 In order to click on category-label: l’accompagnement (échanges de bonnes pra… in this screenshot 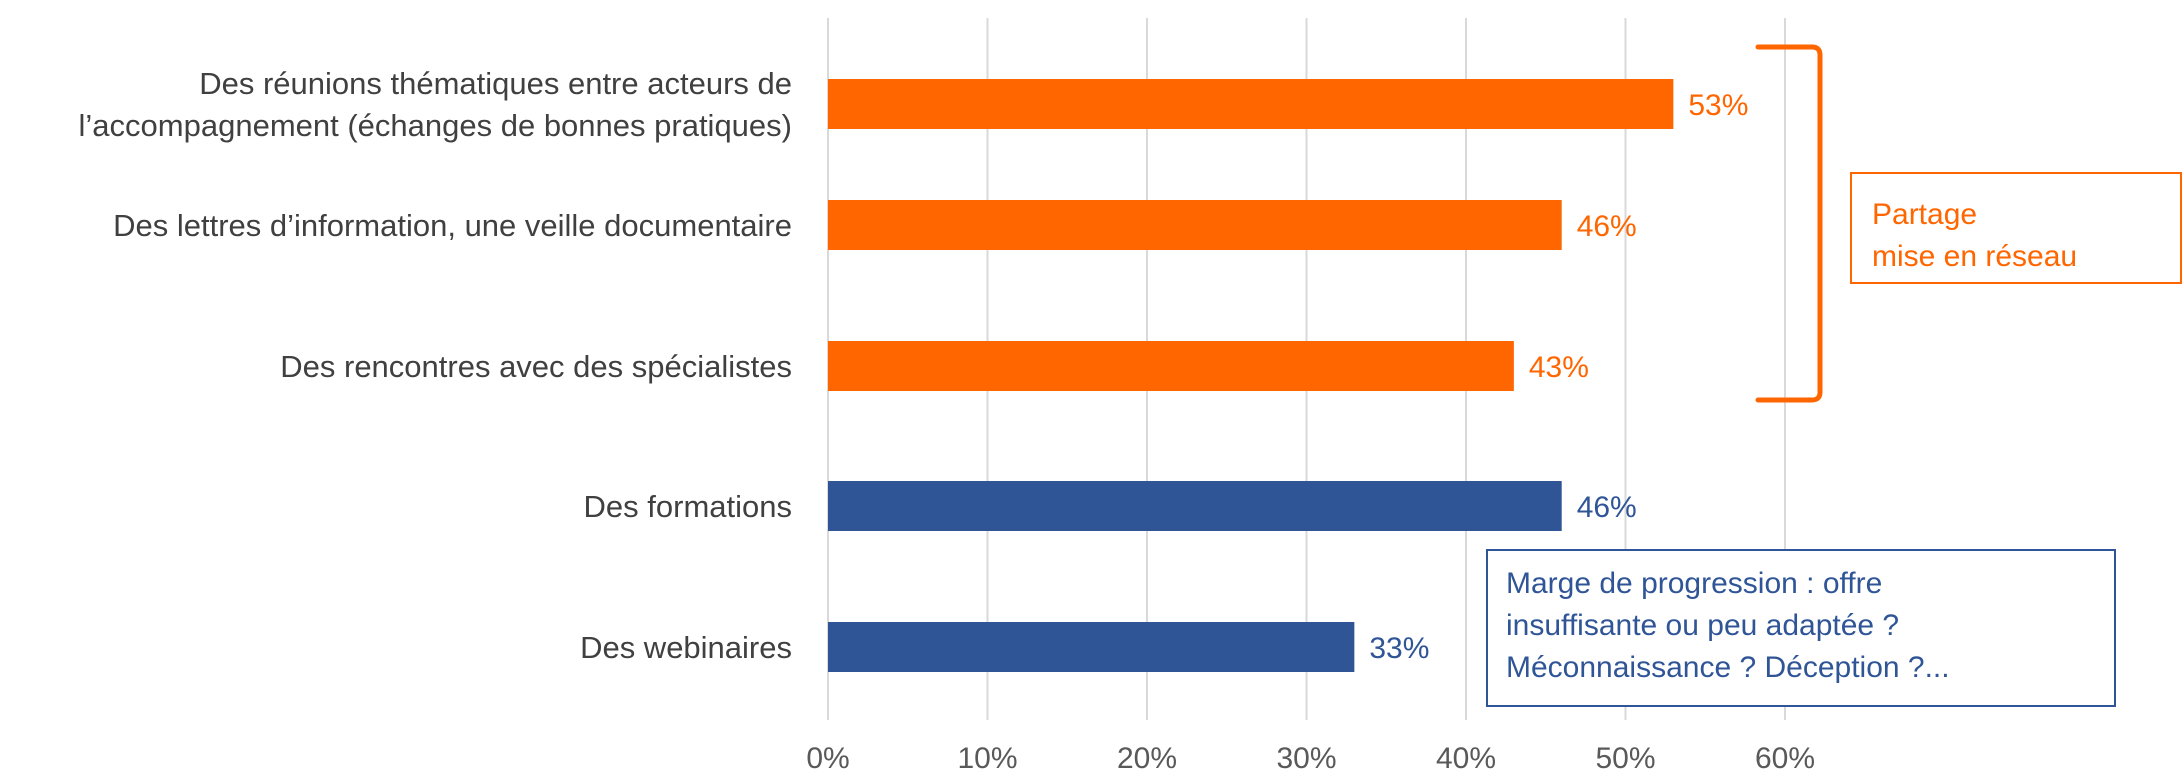, I will do `click(435, 125)`.